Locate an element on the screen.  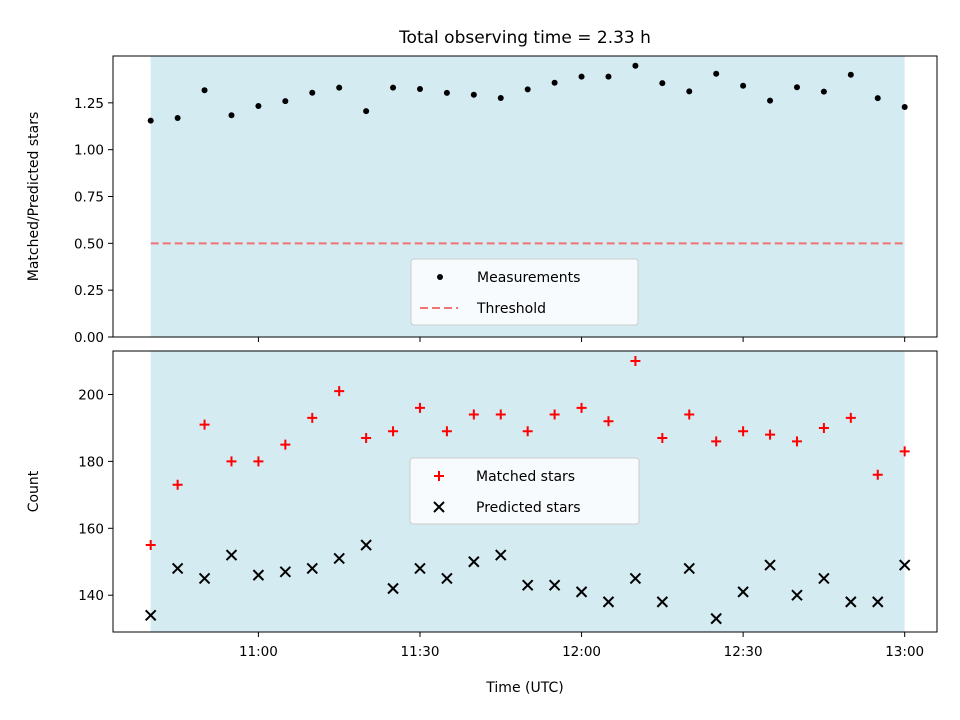
x-tick-label: 12:30 is located at coordinates (743, 652).